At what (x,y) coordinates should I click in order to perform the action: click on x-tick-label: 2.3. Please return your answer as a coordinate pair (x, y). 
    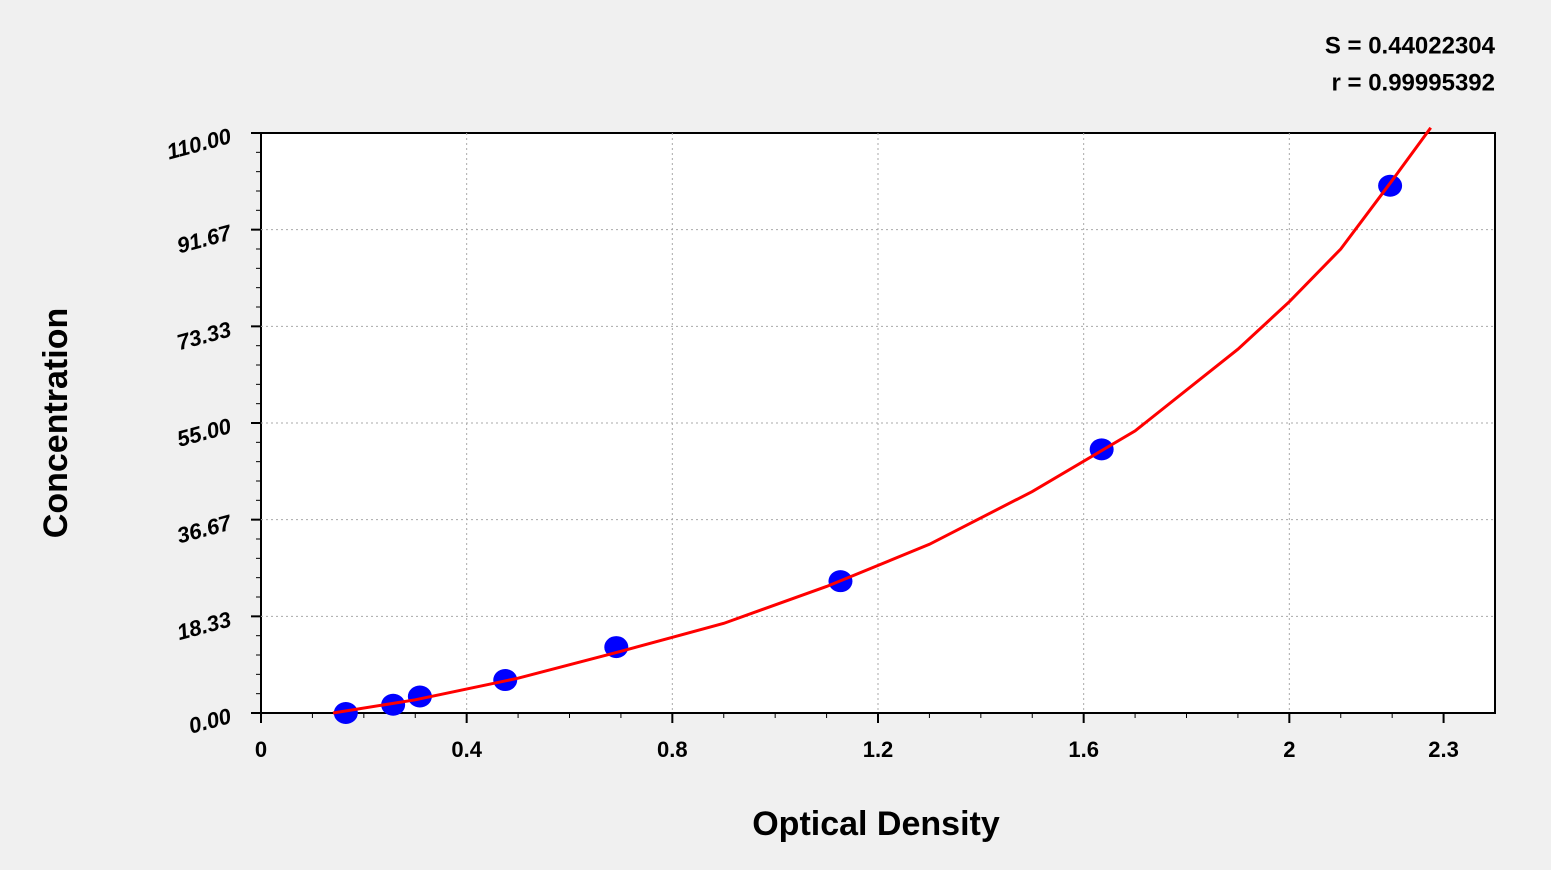
    Looking at the image, I should click on (1443, 749).